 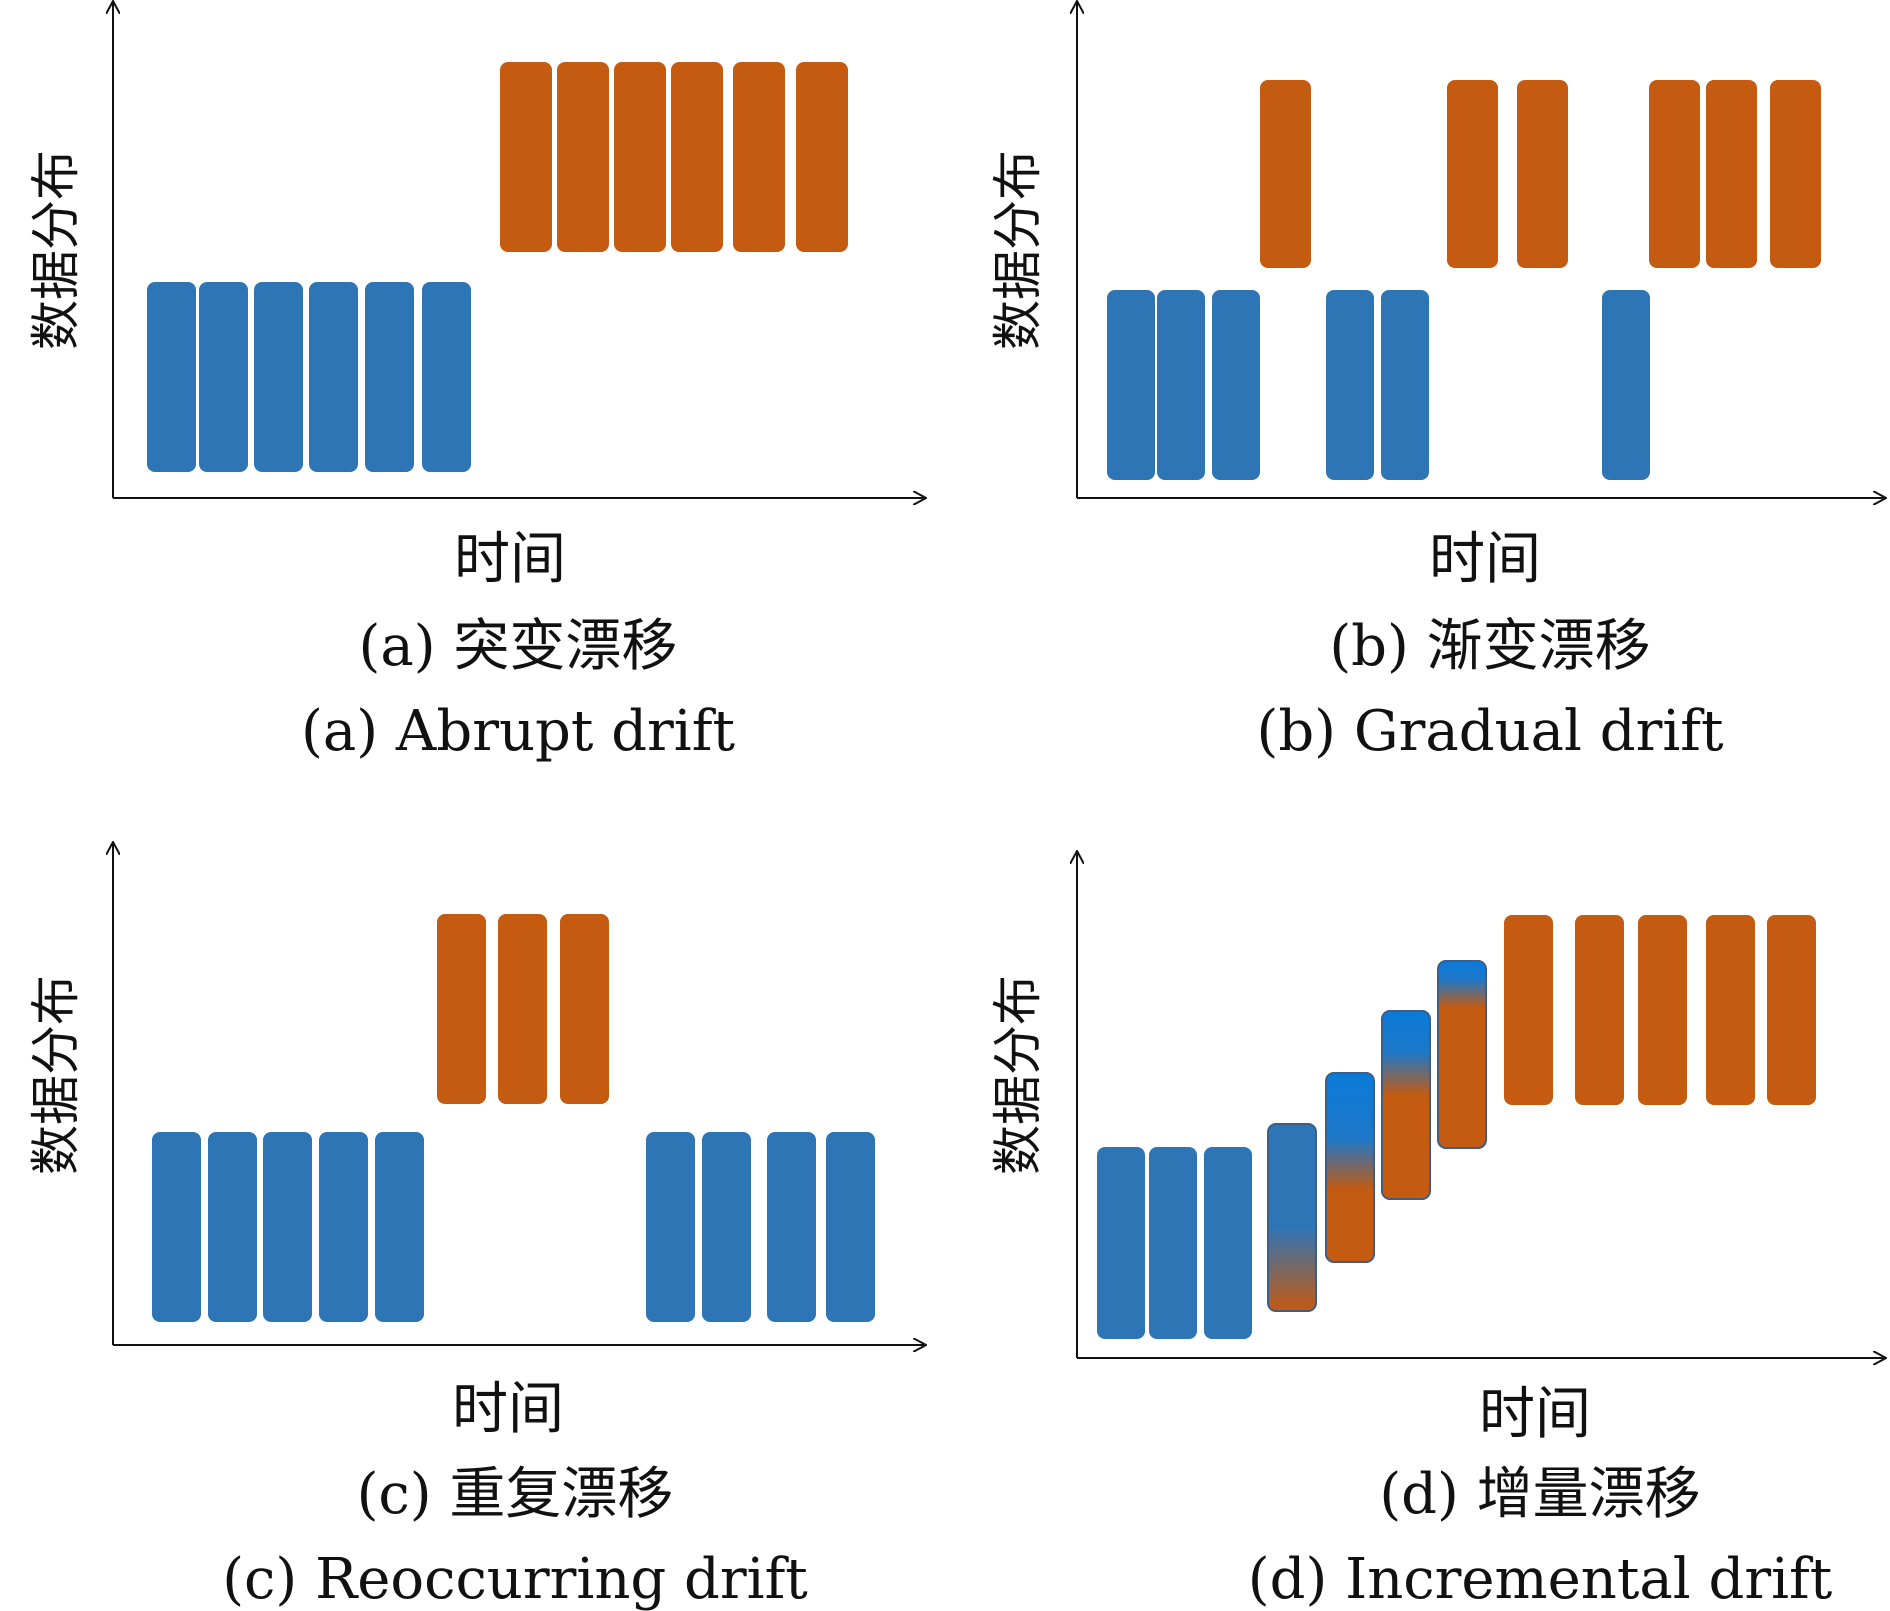 What do you see at coordinates (1490, 731) in the screenshot?
I see `caption-english: (b) Gradual drift` at bounding box center [1490, 731].